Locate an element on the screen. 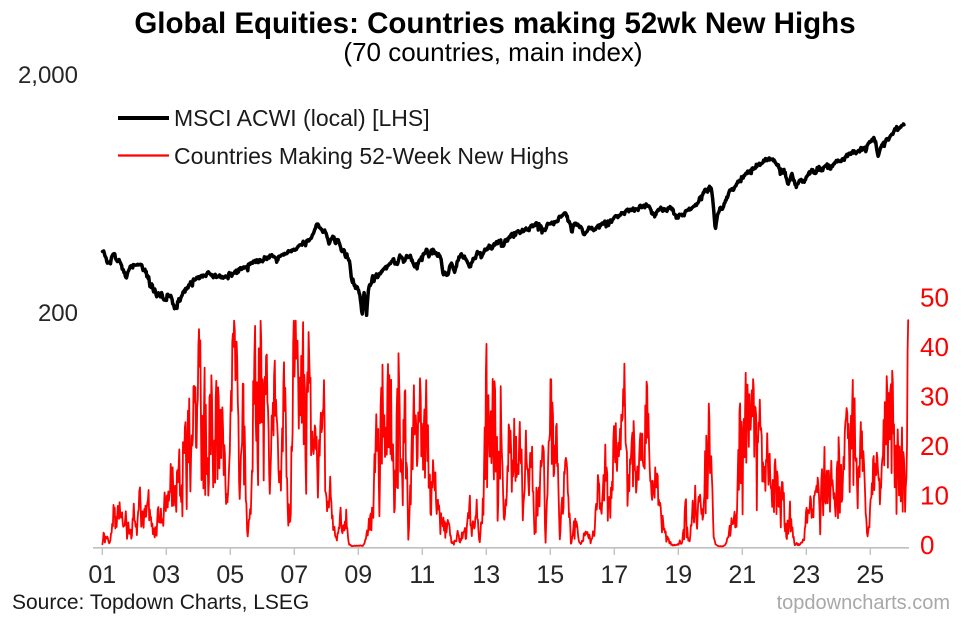 The image size is (975, 617). svg-text: 21 is located at coordinates (742, 575).